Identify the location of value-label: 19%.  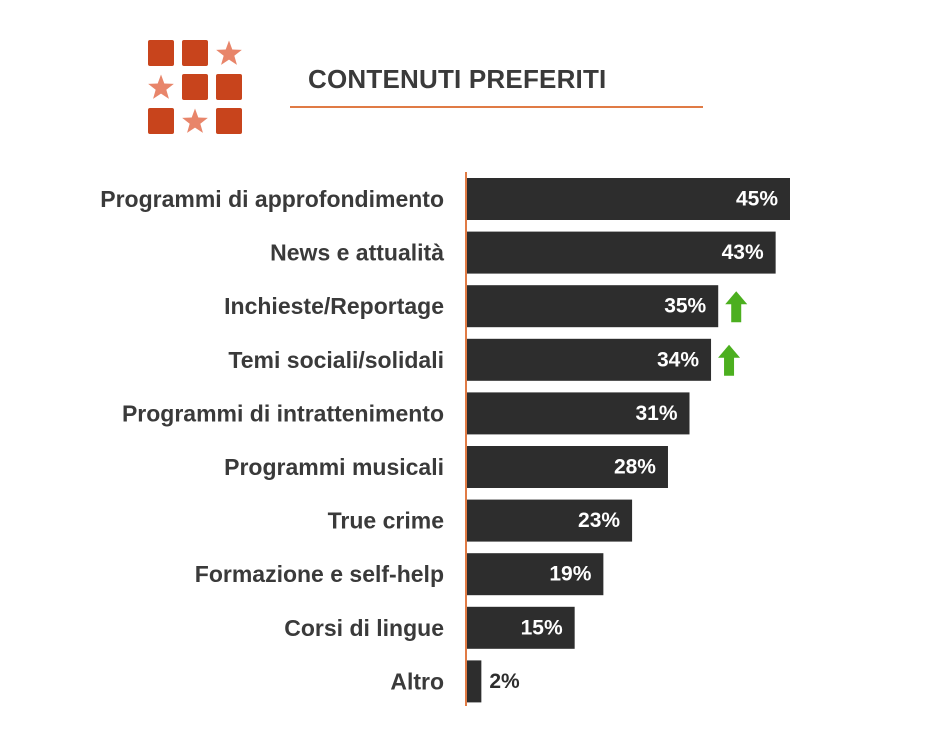
(570, 574).